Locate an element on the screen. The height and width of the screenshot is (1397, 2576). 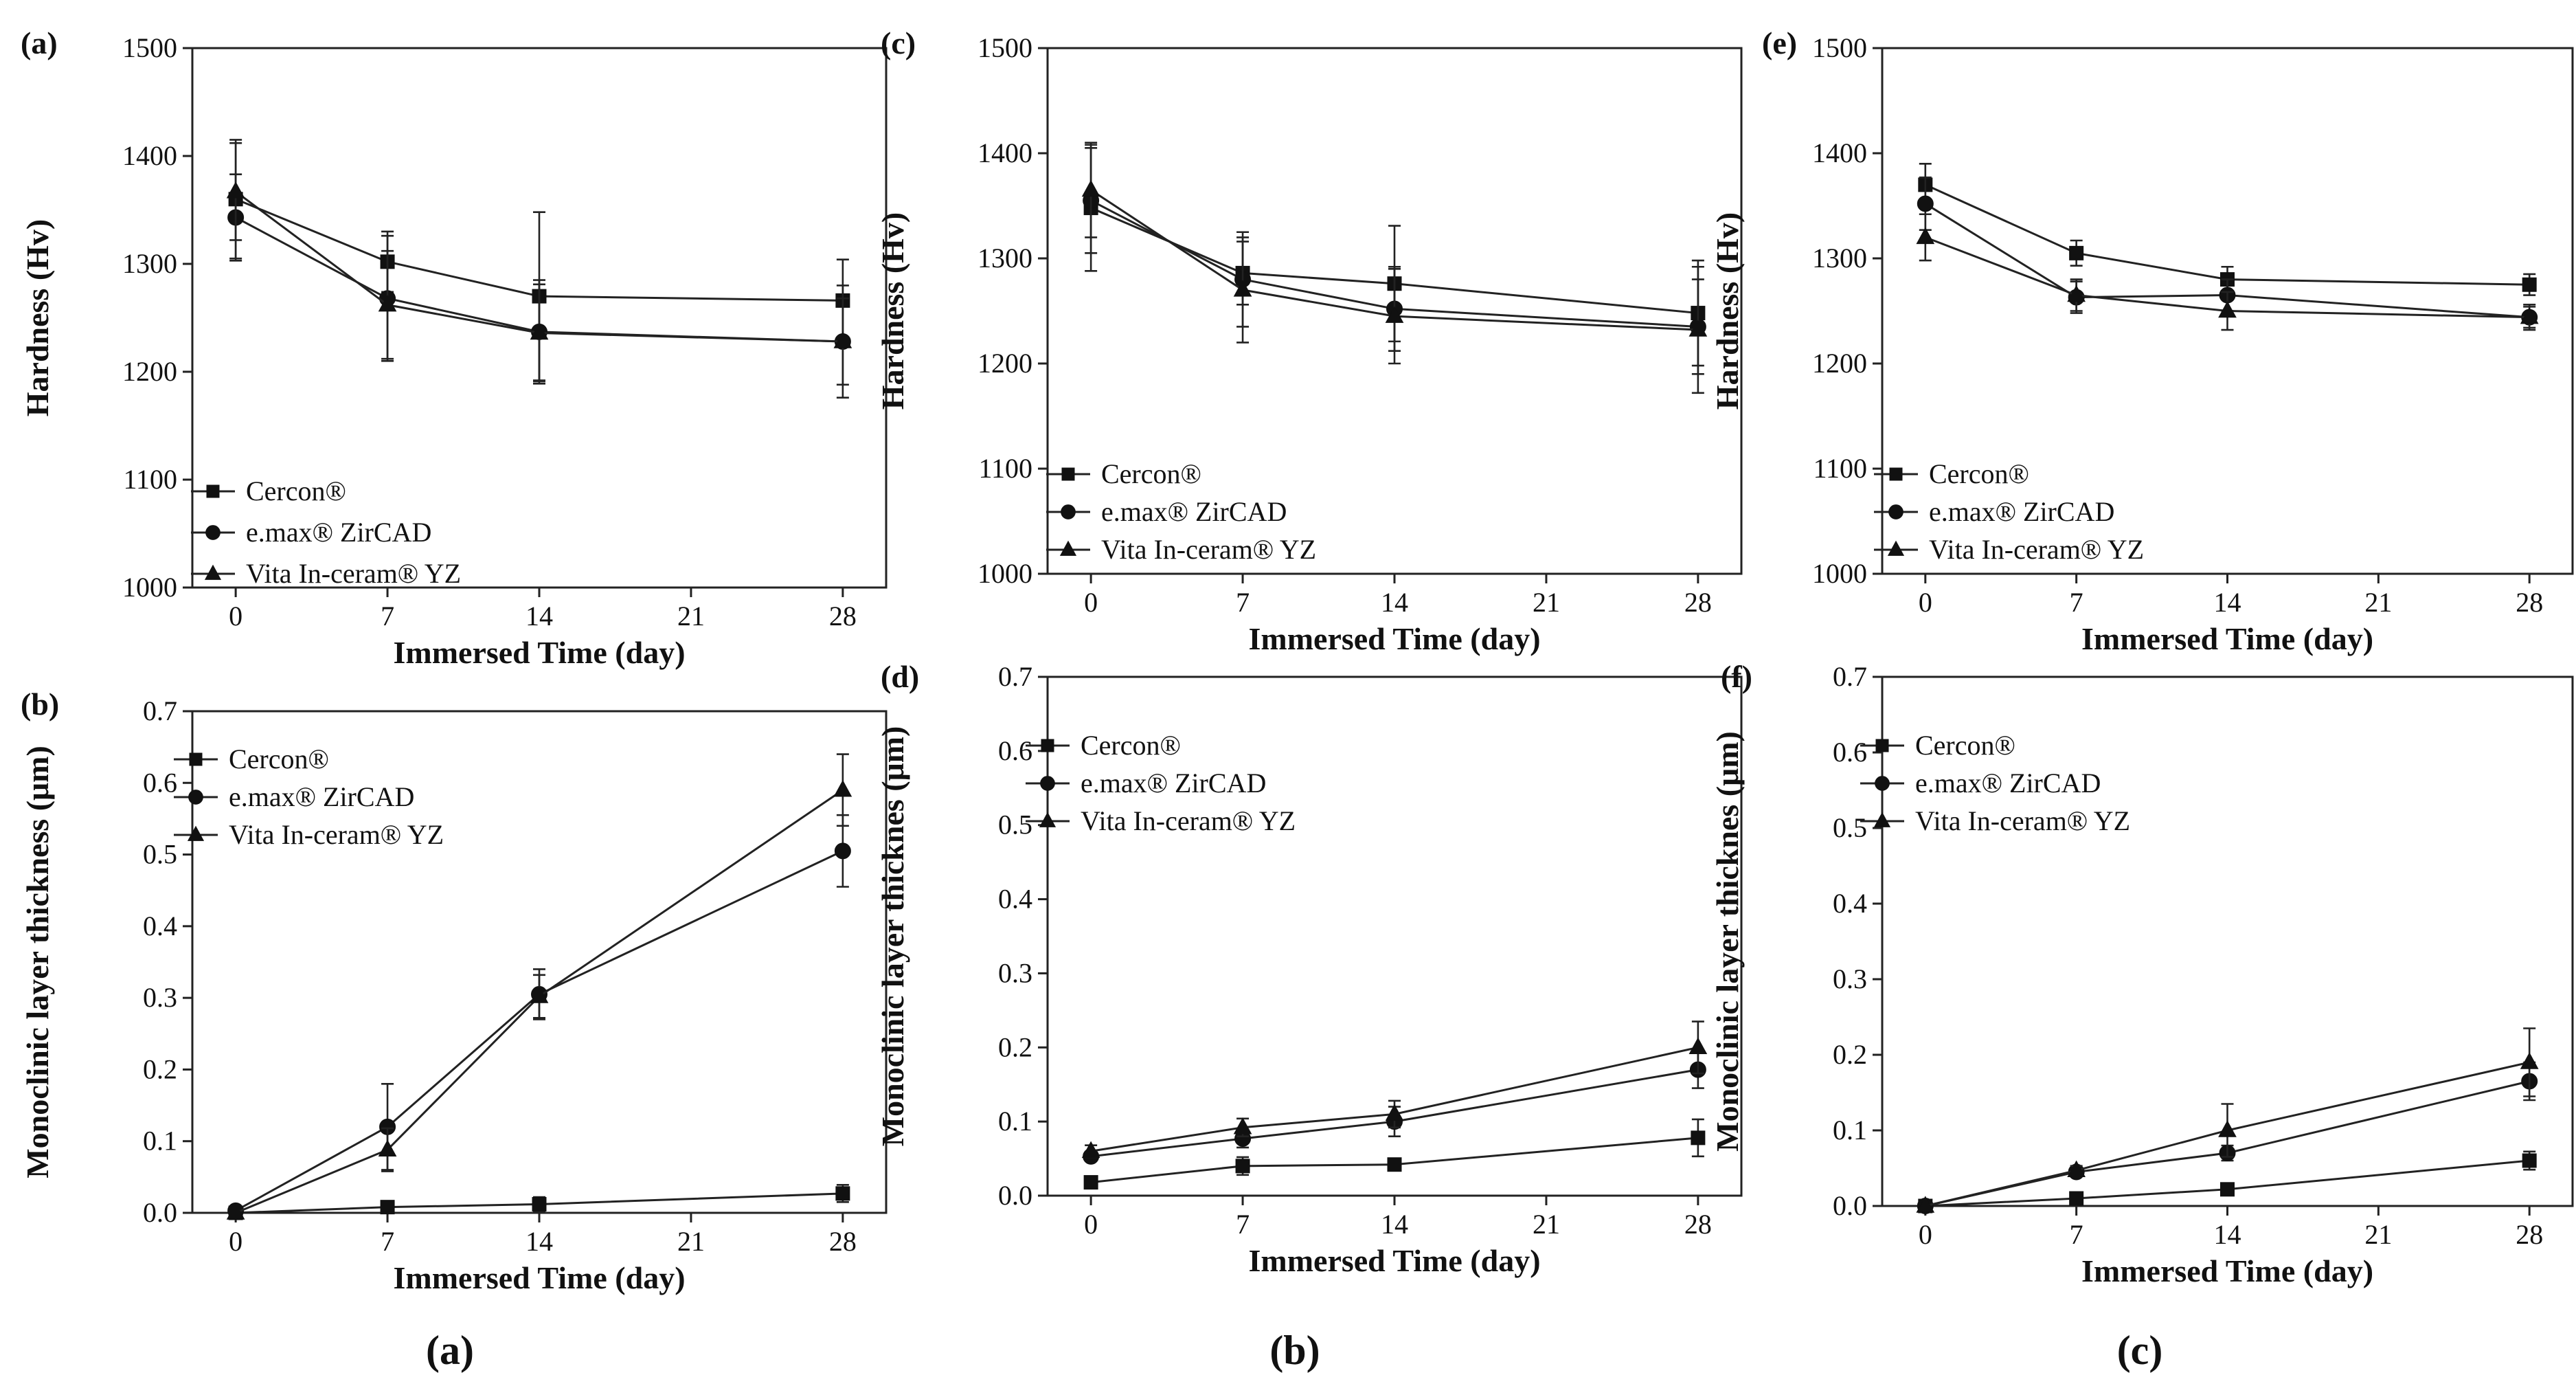
y-tick-label: 0.1 is located at coordinates (160, 1141).